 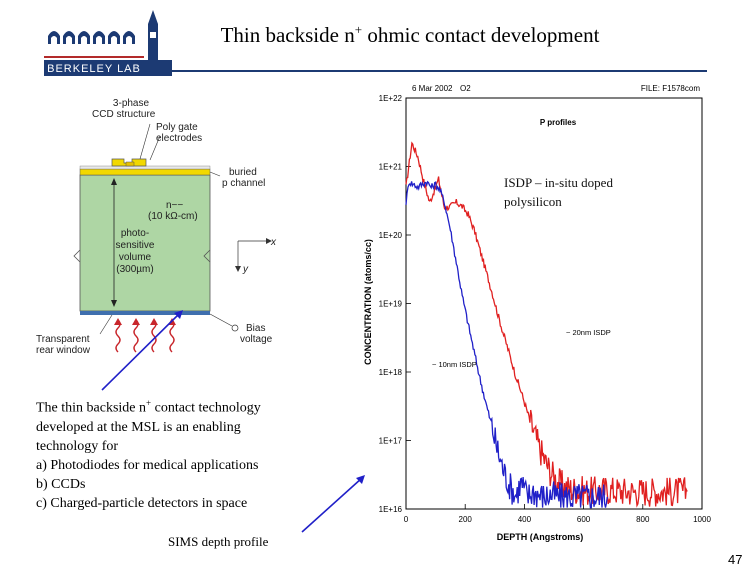 What do you see at coordinates (172, 238) in the screenshot?
I see `ccd-structure-drawing` at bounding box center [172, 238].